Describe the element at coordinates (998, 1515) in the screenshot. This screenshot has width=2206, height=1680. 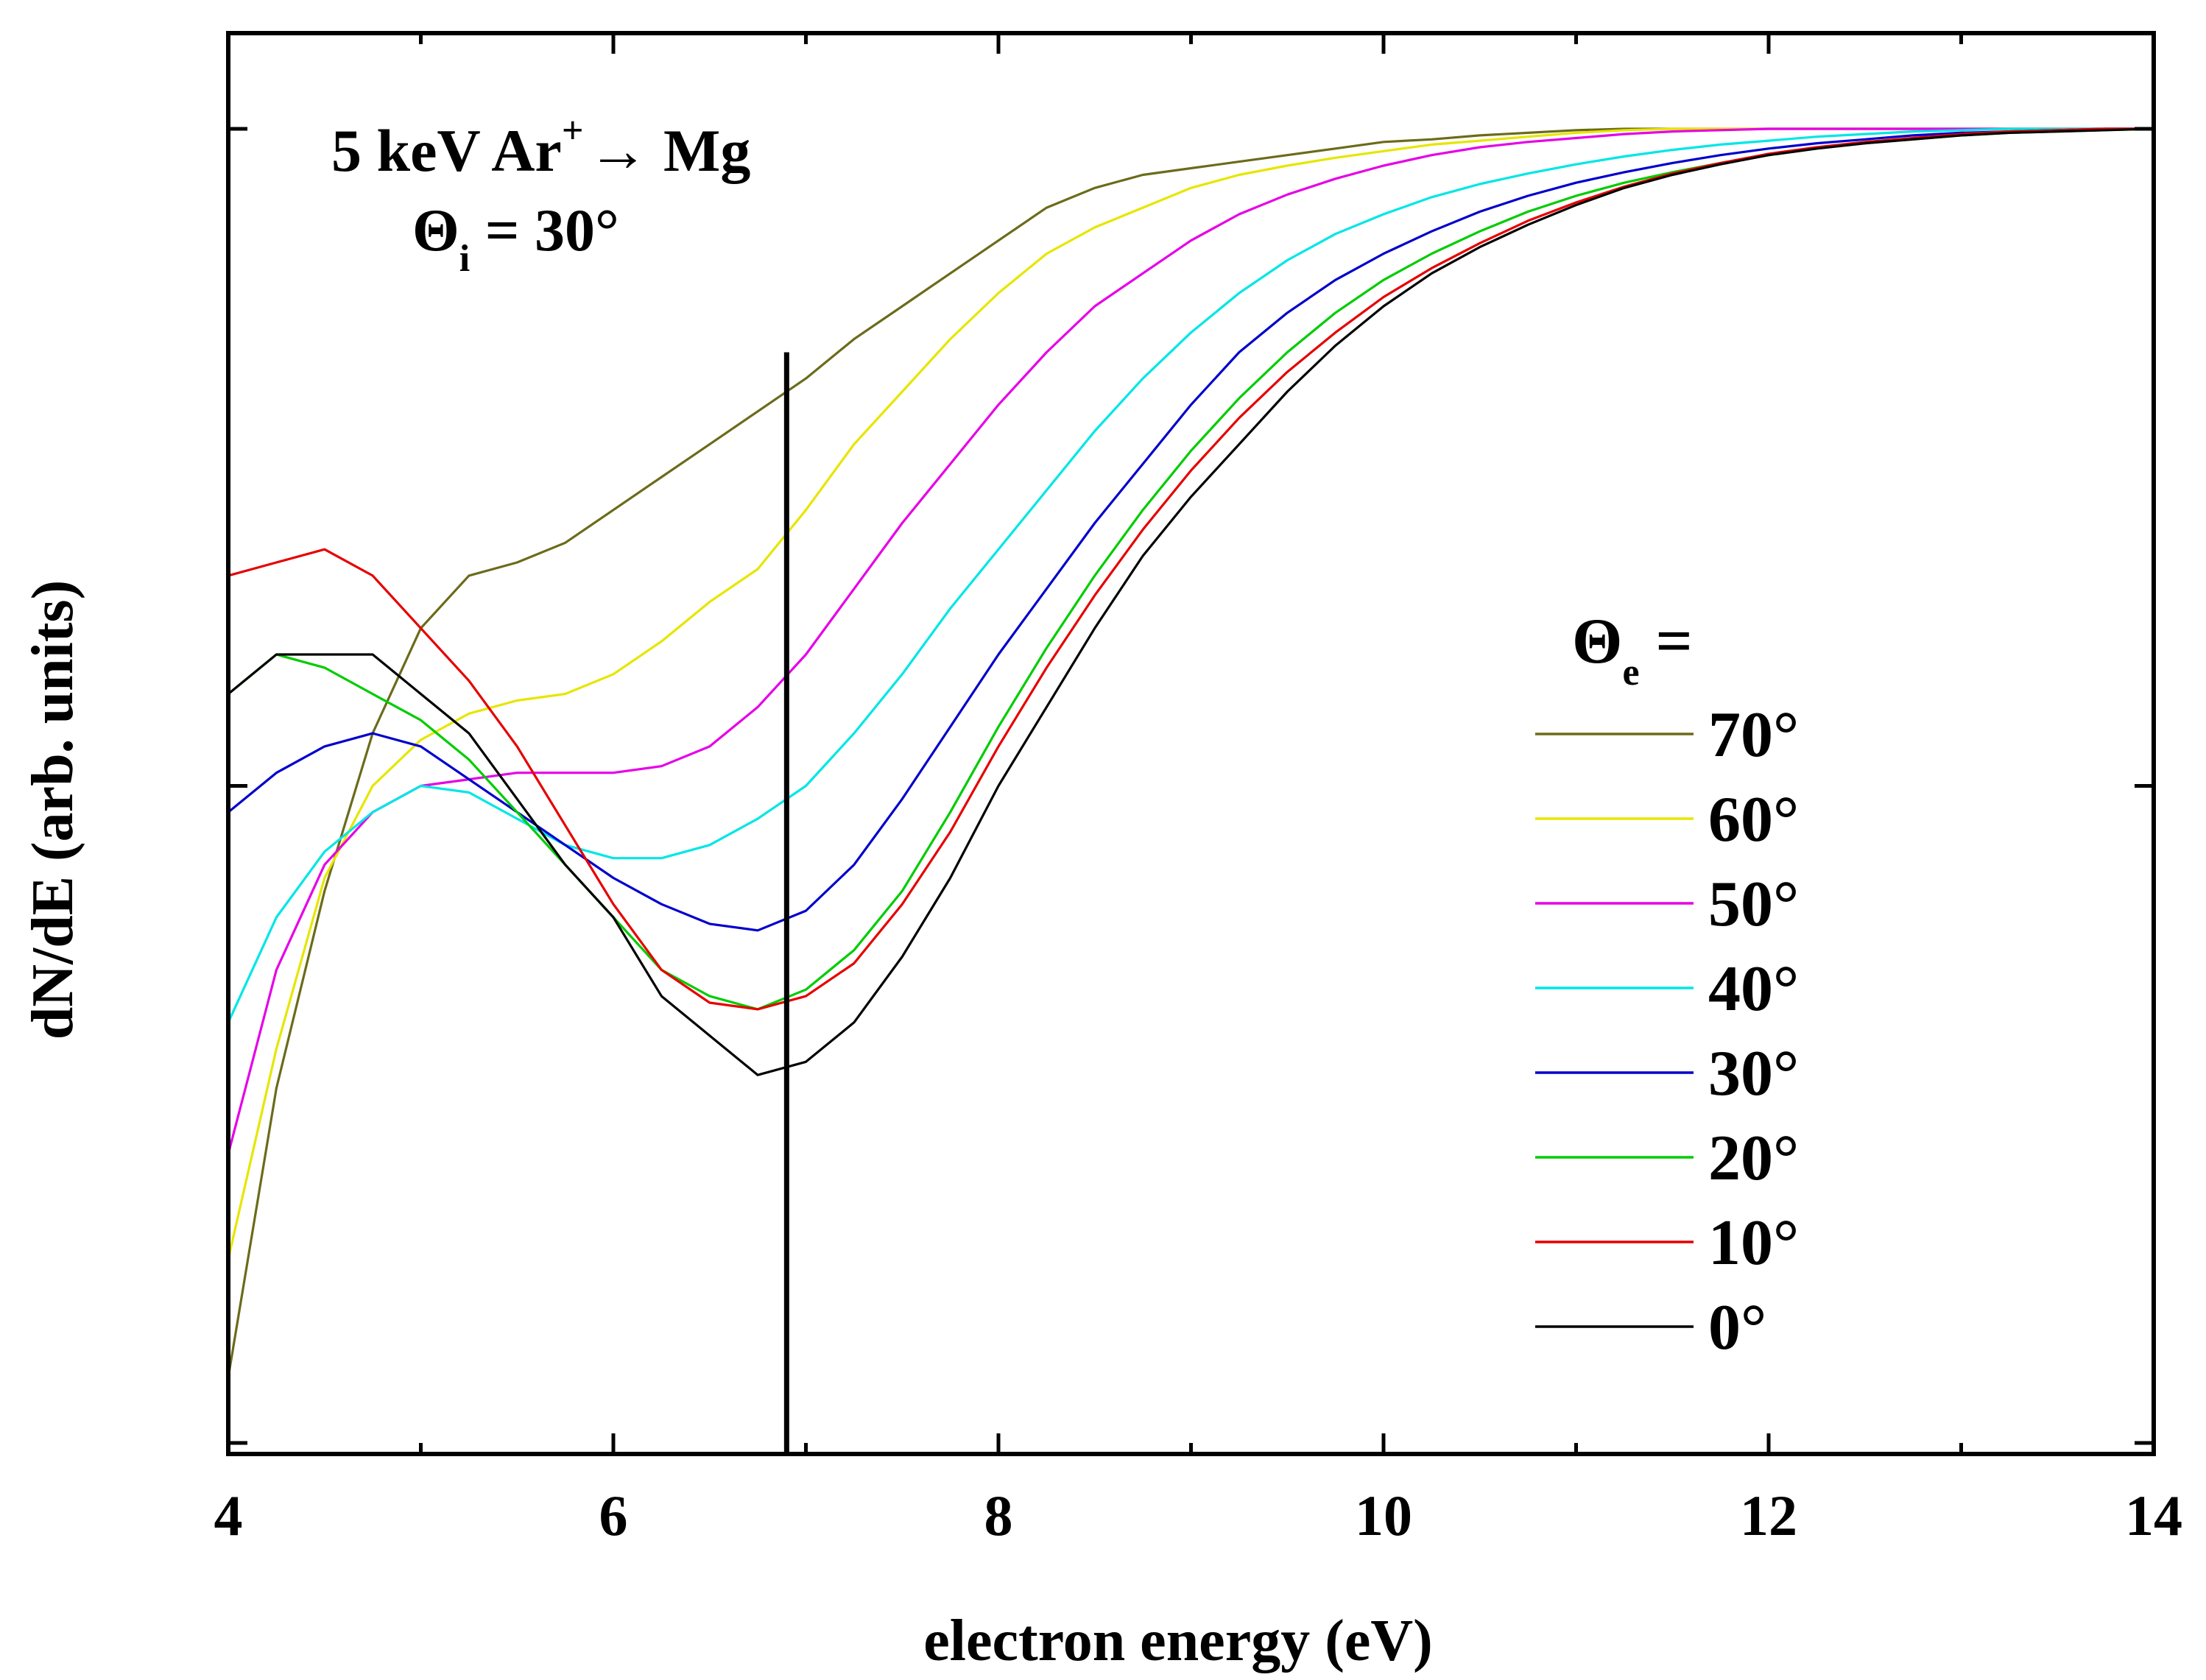
I see `x-tick-label-2: 8` at that location.